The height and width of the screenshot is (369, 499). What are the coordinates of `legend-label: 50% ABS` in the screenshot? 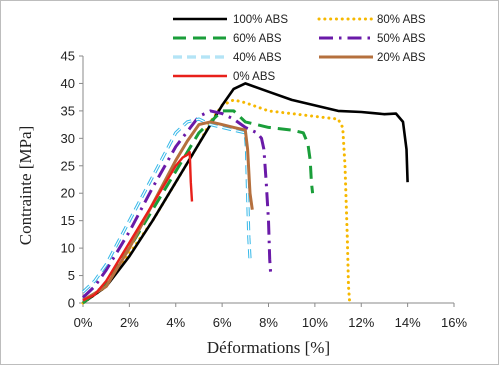 It's located at (401, 39).